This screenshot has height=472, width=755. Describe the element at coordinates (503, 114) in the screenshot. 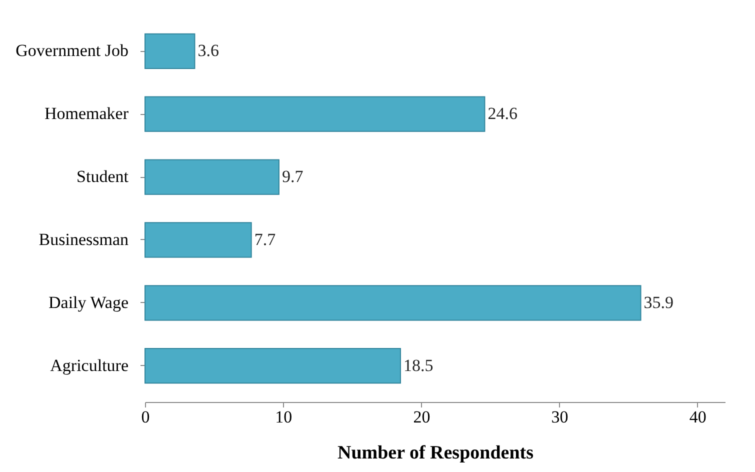

I see `data-label: 24.6` at that location.